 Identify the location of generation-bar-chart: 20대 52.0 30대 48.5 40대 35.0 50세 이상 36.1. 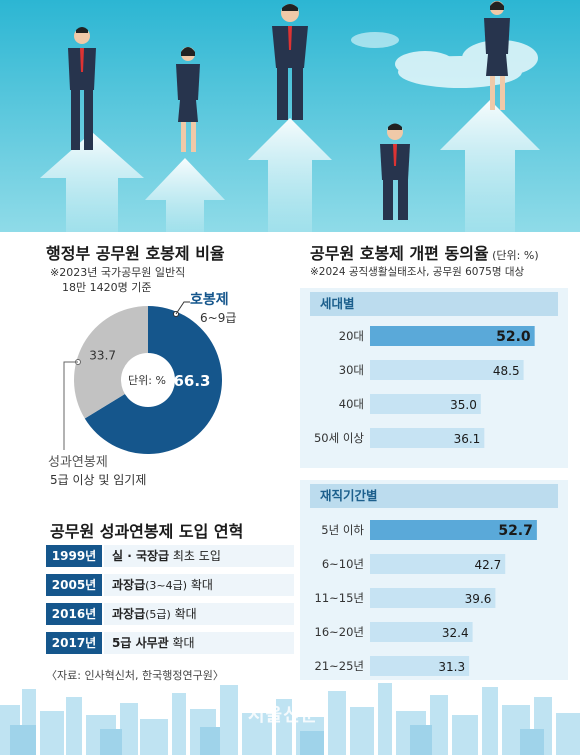
(424, 387).